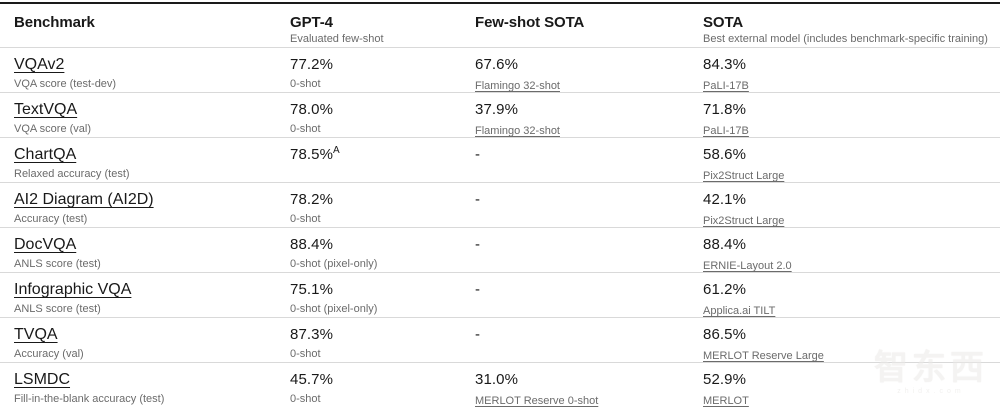 This screenshot has height=407, width=1000. What do you see at coordinates (497, 109) in the screenshot?
I see `fewshot-sota-value: 37.9%` at bounding box center [497, 109].